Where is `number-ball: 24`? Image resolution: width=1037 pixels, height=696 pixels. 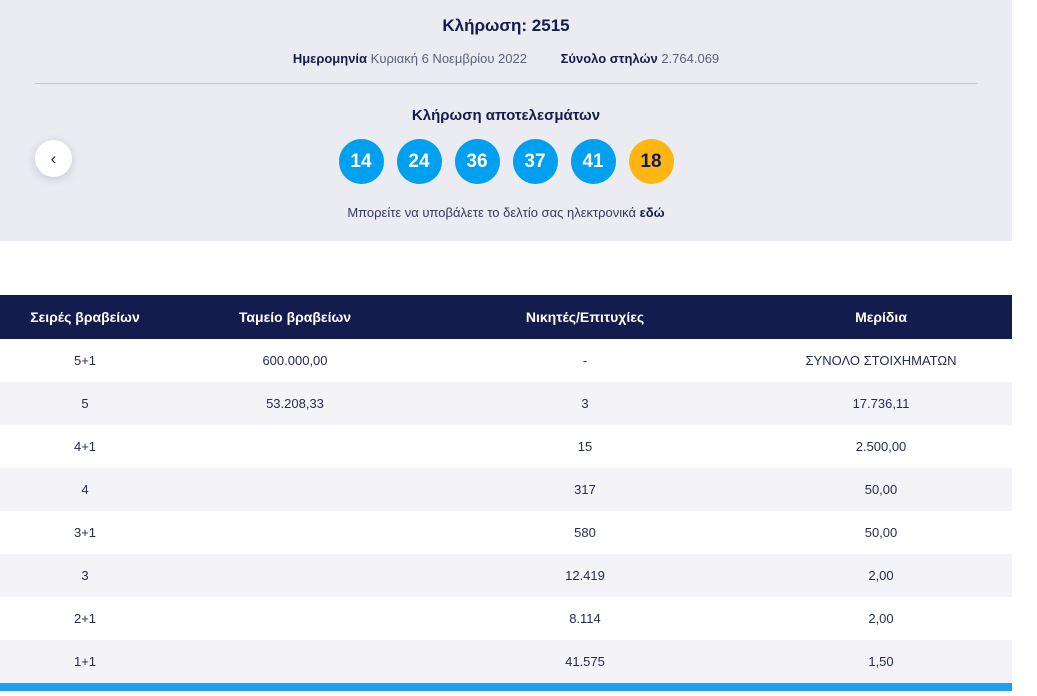 number-ball: 24 is located at coordinates (419, 161).